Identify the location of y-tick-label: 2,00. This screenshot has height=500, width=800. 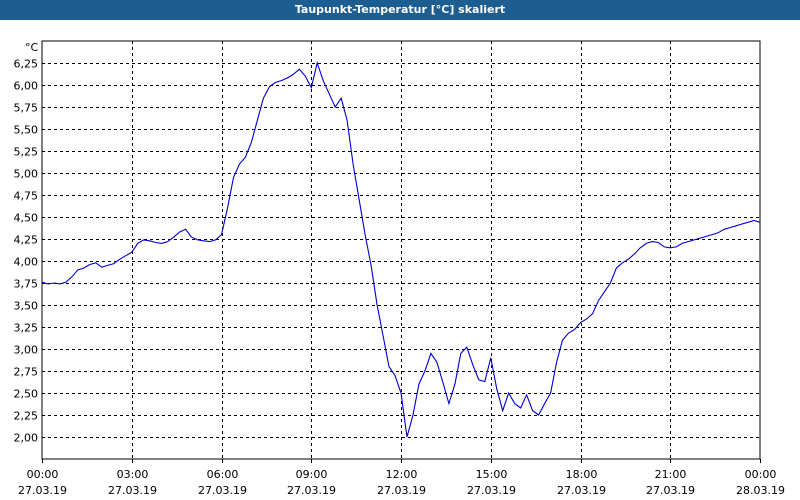
(26, 438).